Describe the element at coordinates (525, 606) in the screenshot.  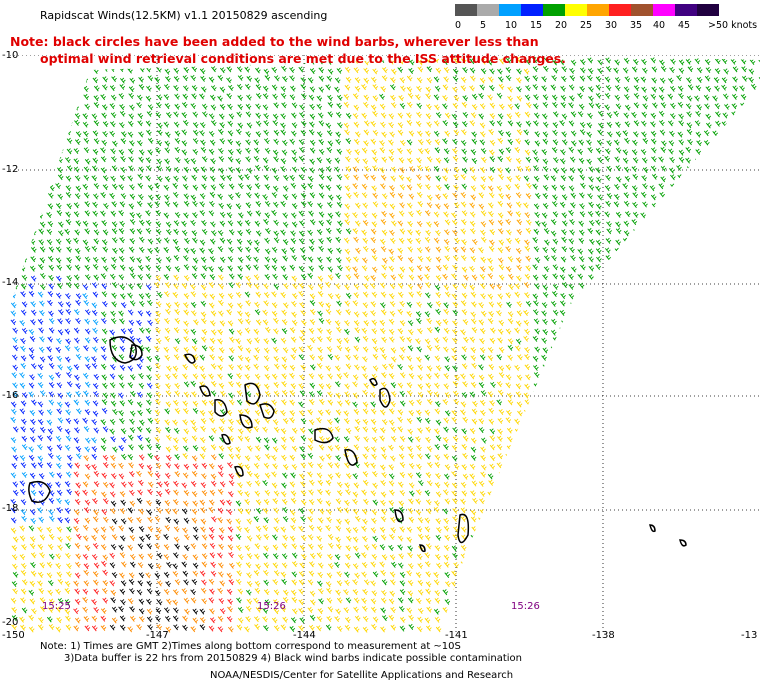
I see `time-label-3: 15:26` at that location.